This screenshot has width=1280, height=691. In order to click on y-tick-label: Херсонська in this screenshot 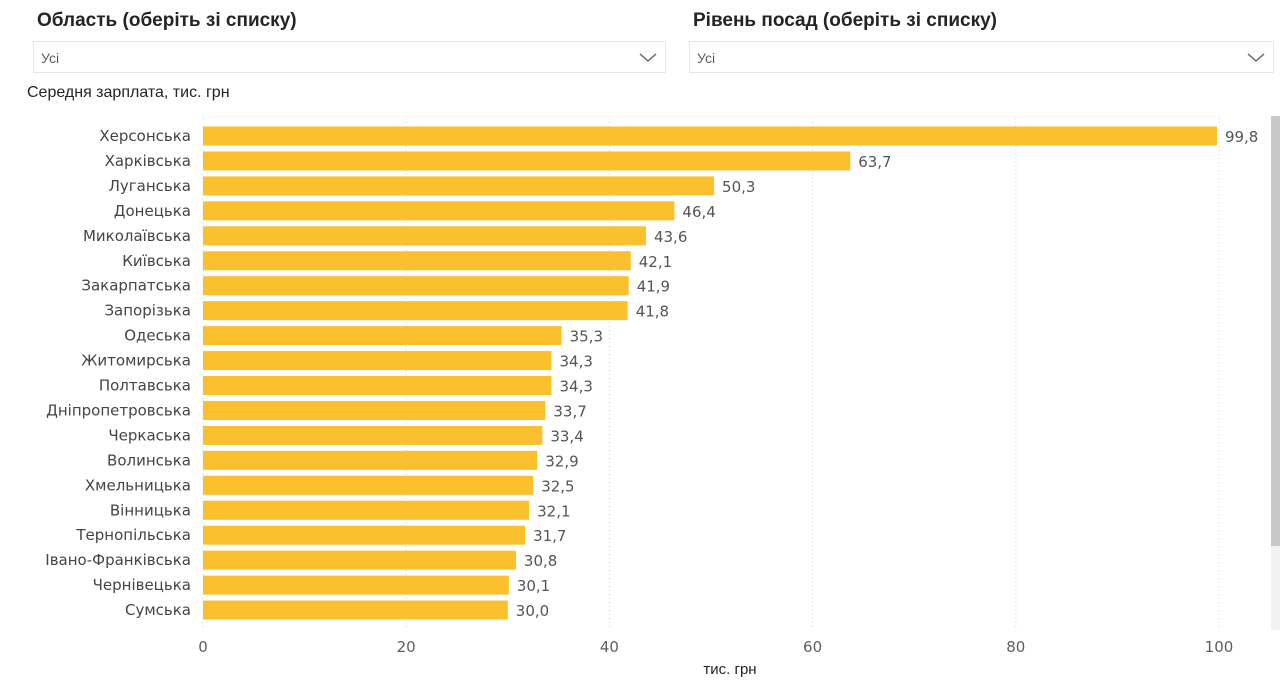, I will do `click(145, 136)`.